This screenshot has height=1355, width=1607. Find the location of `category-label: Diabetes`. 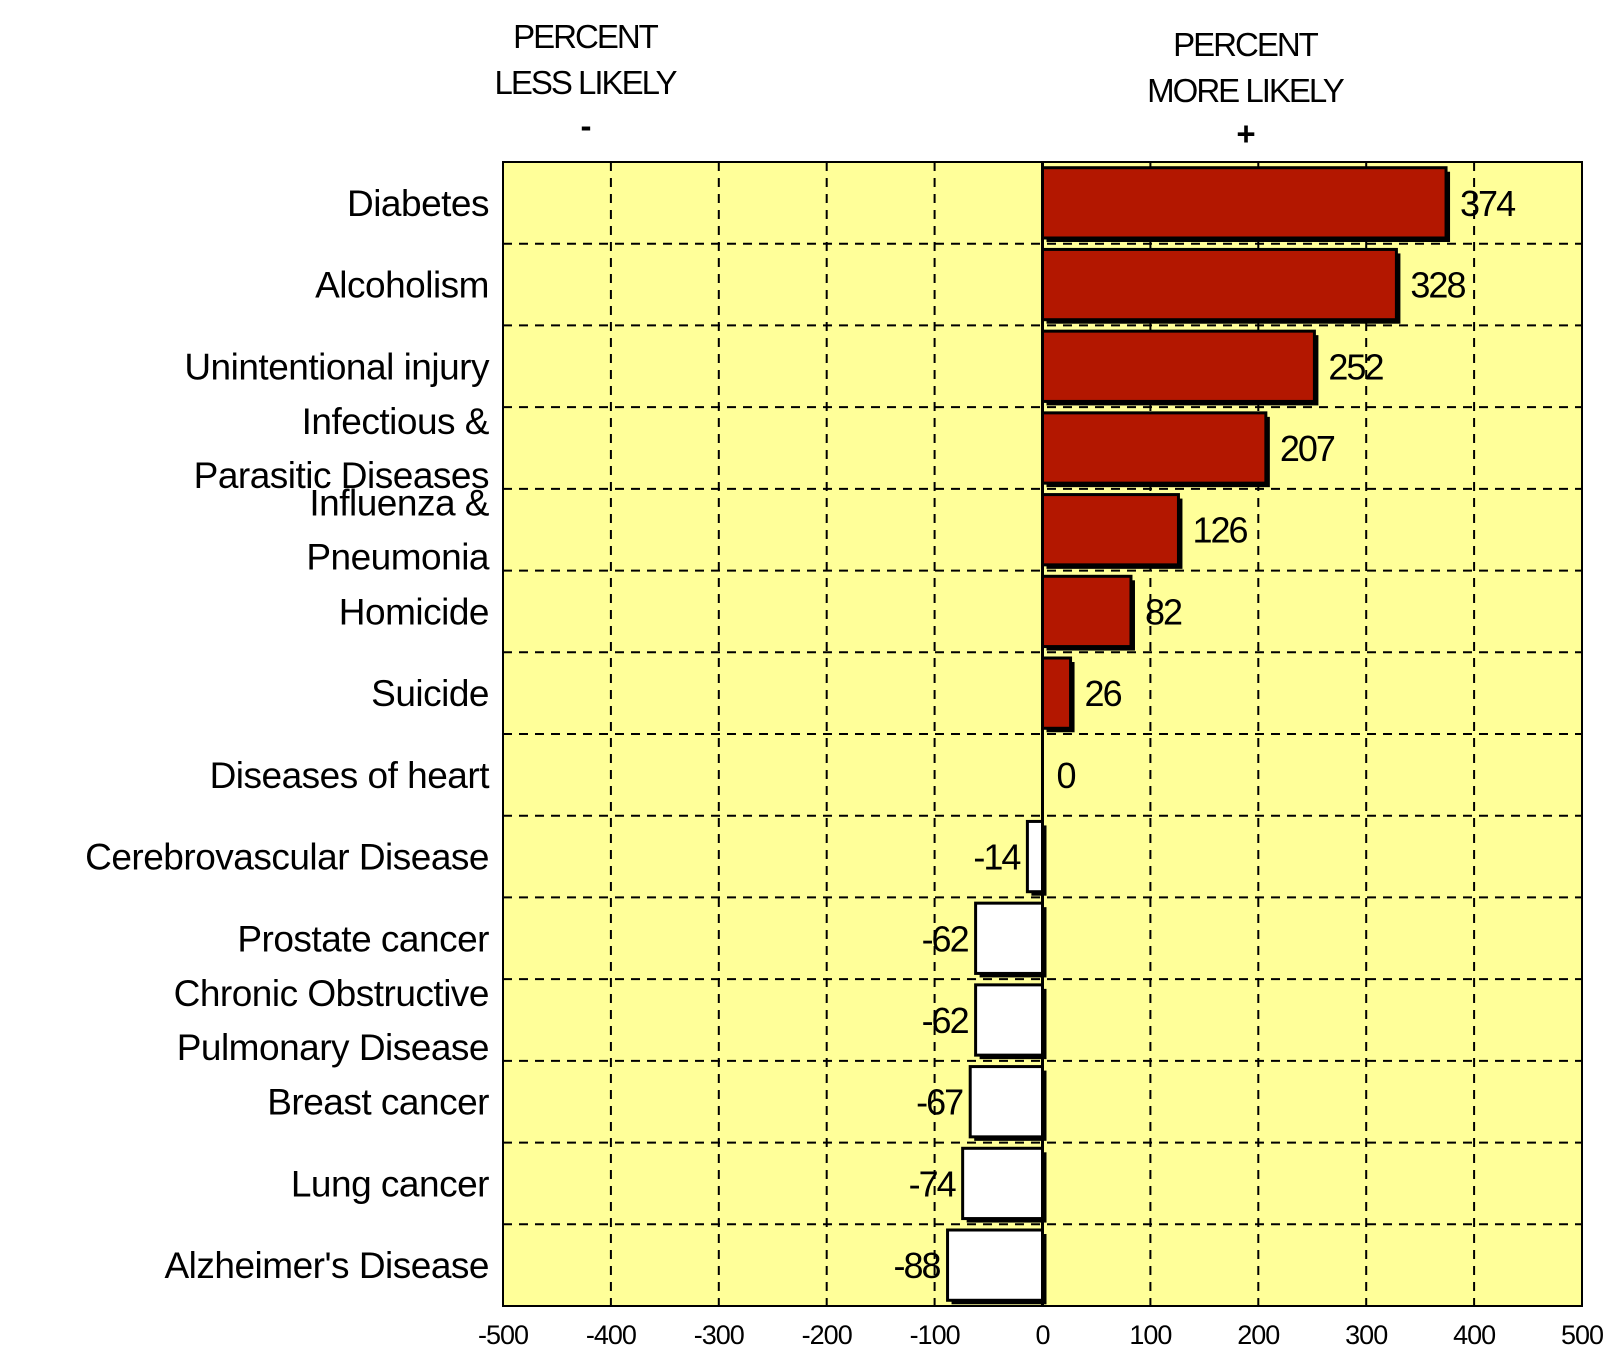

category-label: Diabetes is located at coordinates (418, 203).